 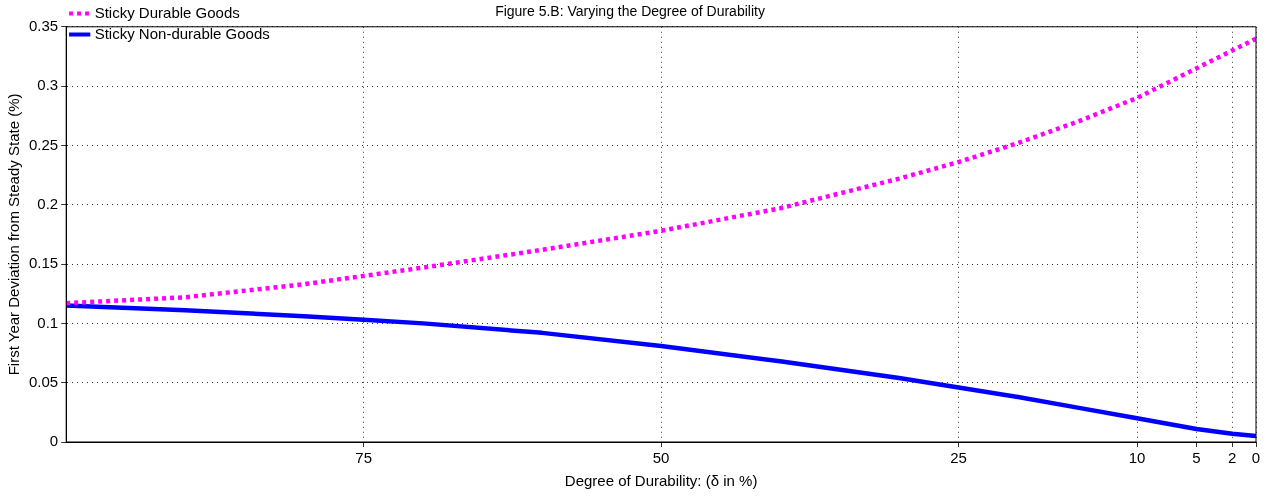 What do you see at coordinates (1256, 458) in the screenshot?
I see `x-tick-label: 0` at bounding box center [1256, 458].